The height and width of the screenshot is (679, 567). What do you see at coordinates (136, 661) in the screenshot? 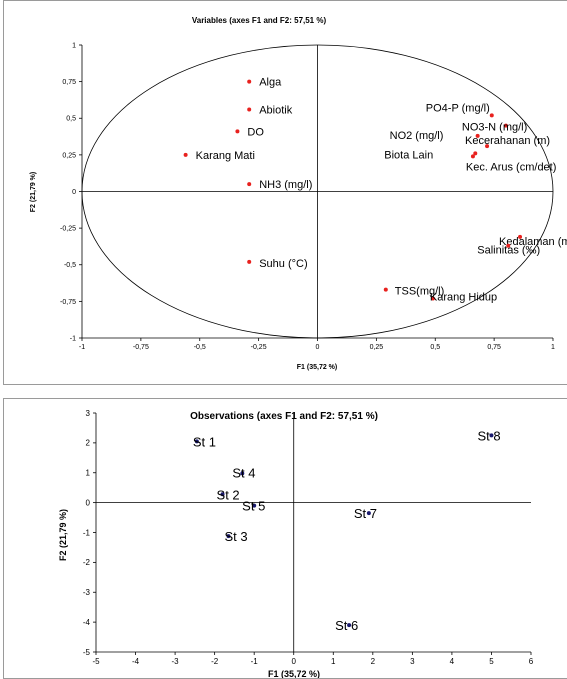
I see `x-tick-label: -4` at bounding box center [136, 661].